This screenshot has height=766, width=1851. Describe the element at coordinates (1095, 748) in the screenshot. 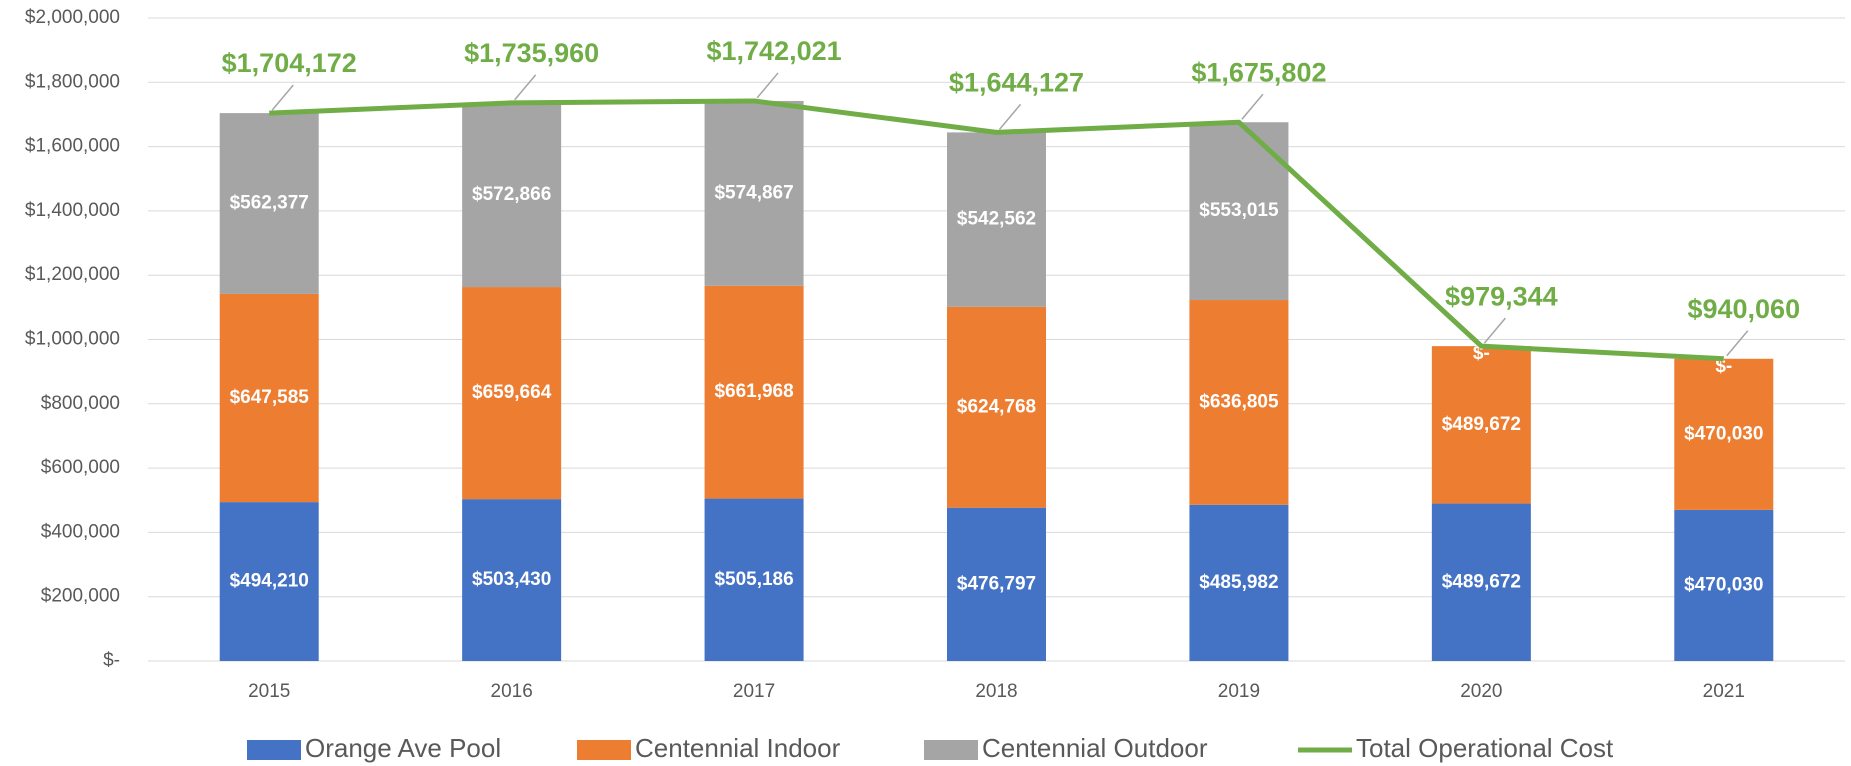

I see `legend-label: Centennial Outdoor` at that location.